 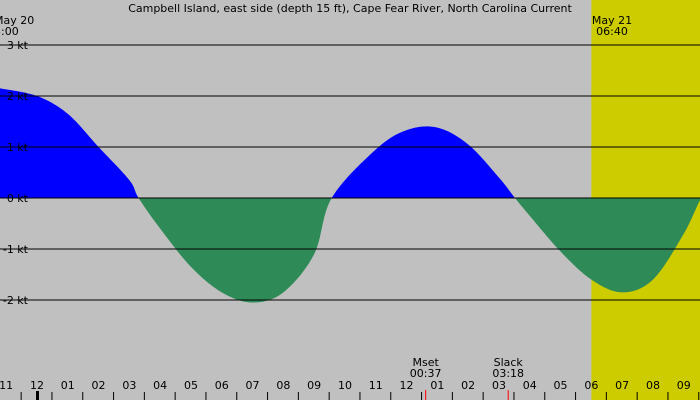 What do you see at coordinates (425, 362) in the screenshot?
I see `event-name: Mset` at bounding box center [425, 362].